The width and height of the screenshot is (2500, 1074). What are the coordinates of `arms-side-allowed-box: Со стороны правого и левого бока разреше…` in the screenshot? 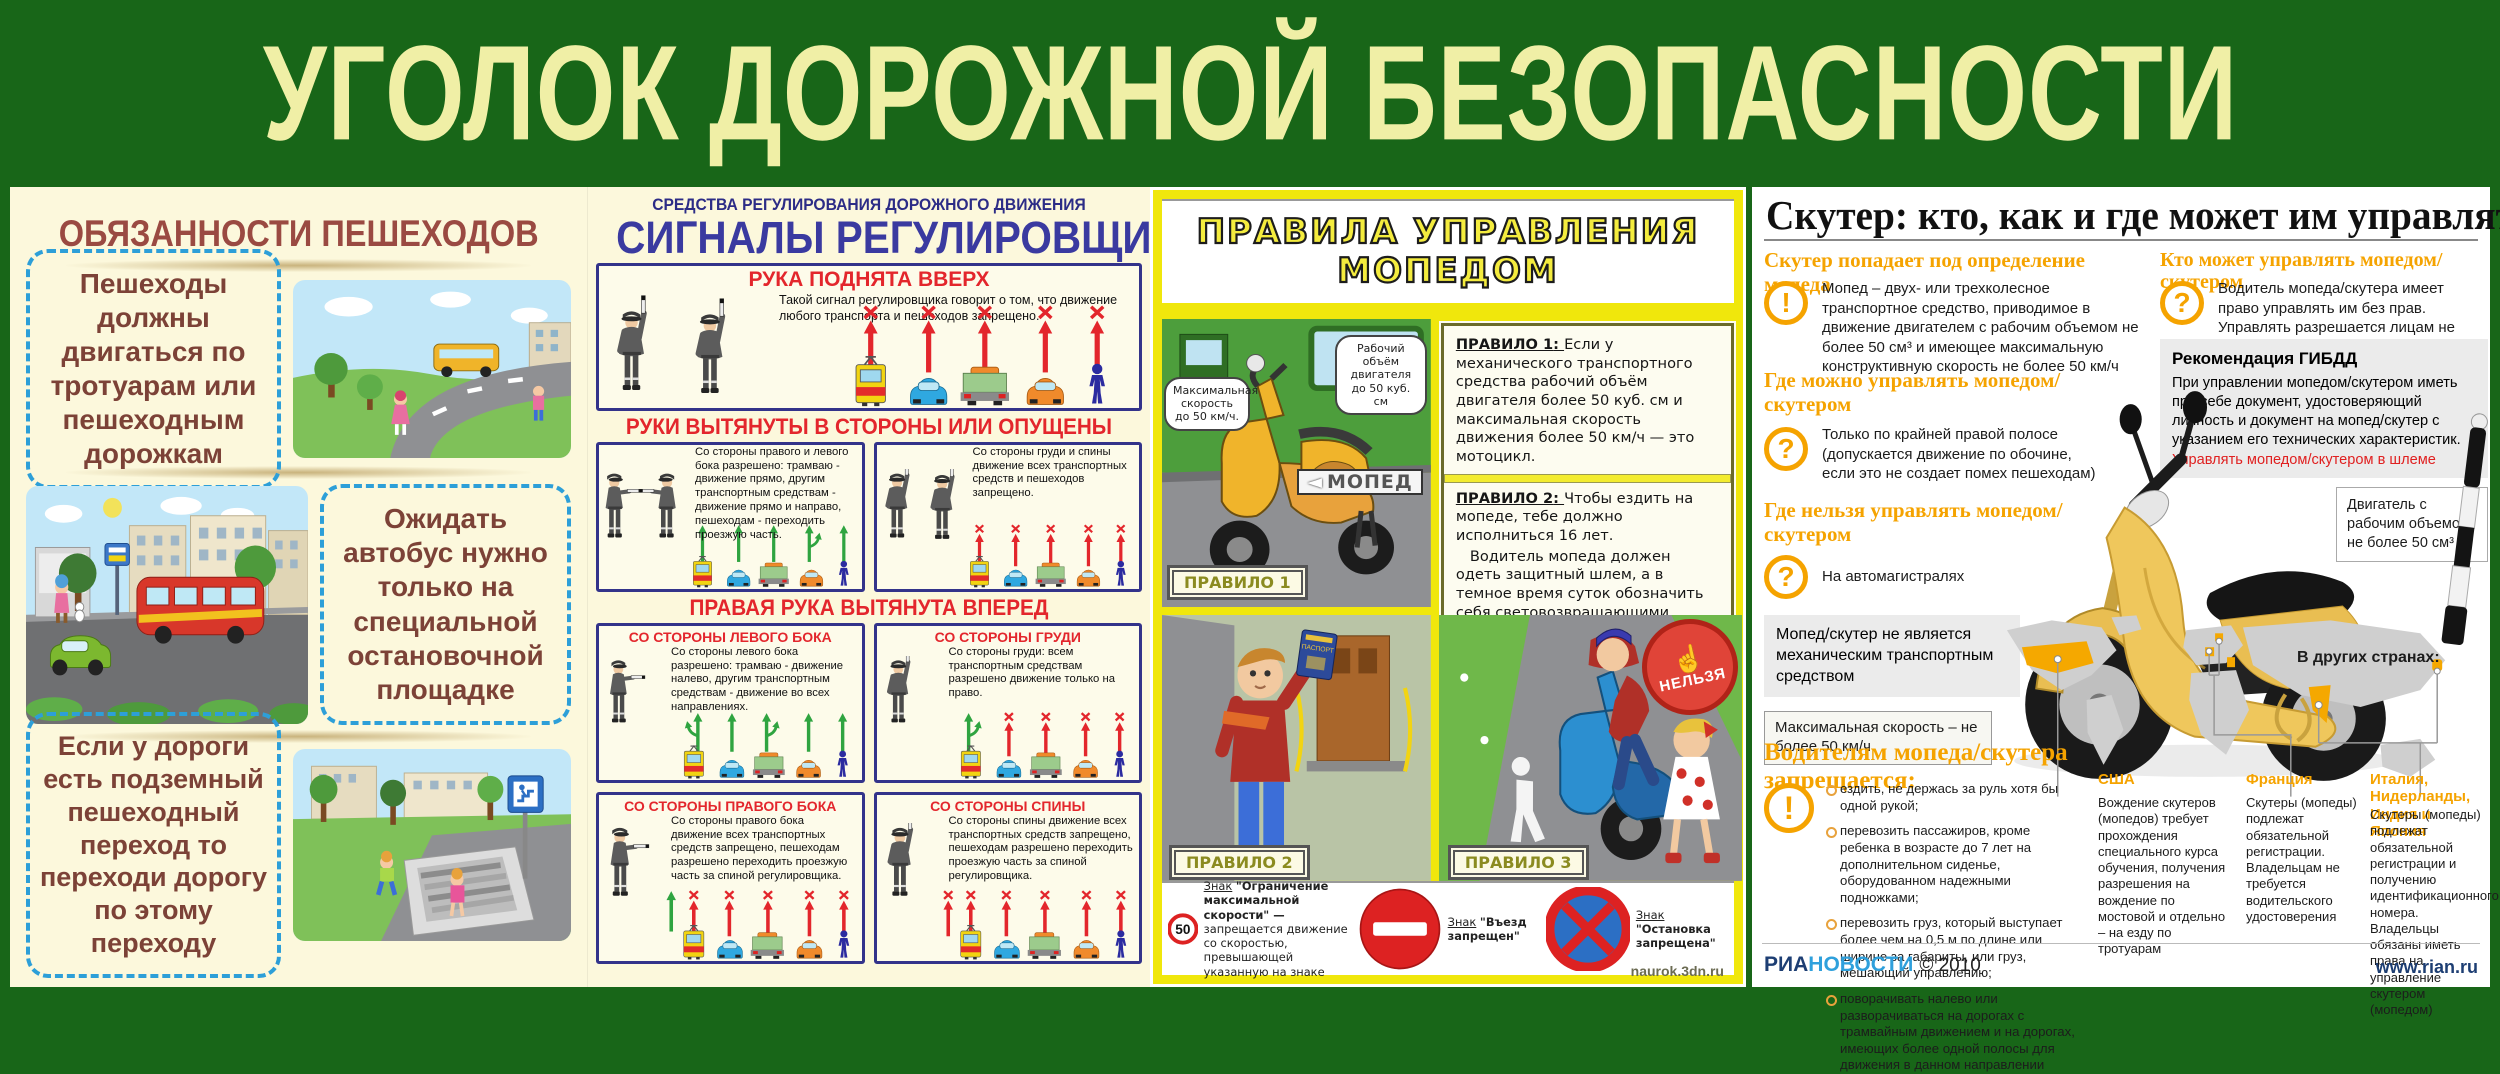 It's located at (730, 516).